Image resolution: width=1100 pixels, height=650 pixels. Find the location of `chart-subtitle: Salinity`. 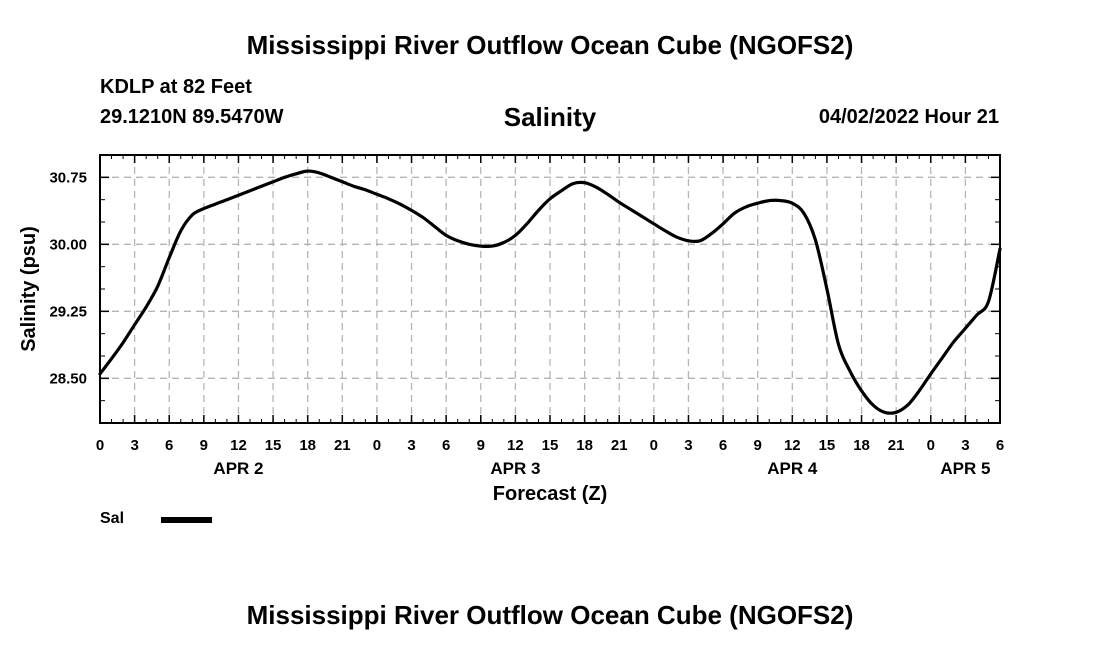

chart-subtitle: Salinity is located at coordinates (550, 117).